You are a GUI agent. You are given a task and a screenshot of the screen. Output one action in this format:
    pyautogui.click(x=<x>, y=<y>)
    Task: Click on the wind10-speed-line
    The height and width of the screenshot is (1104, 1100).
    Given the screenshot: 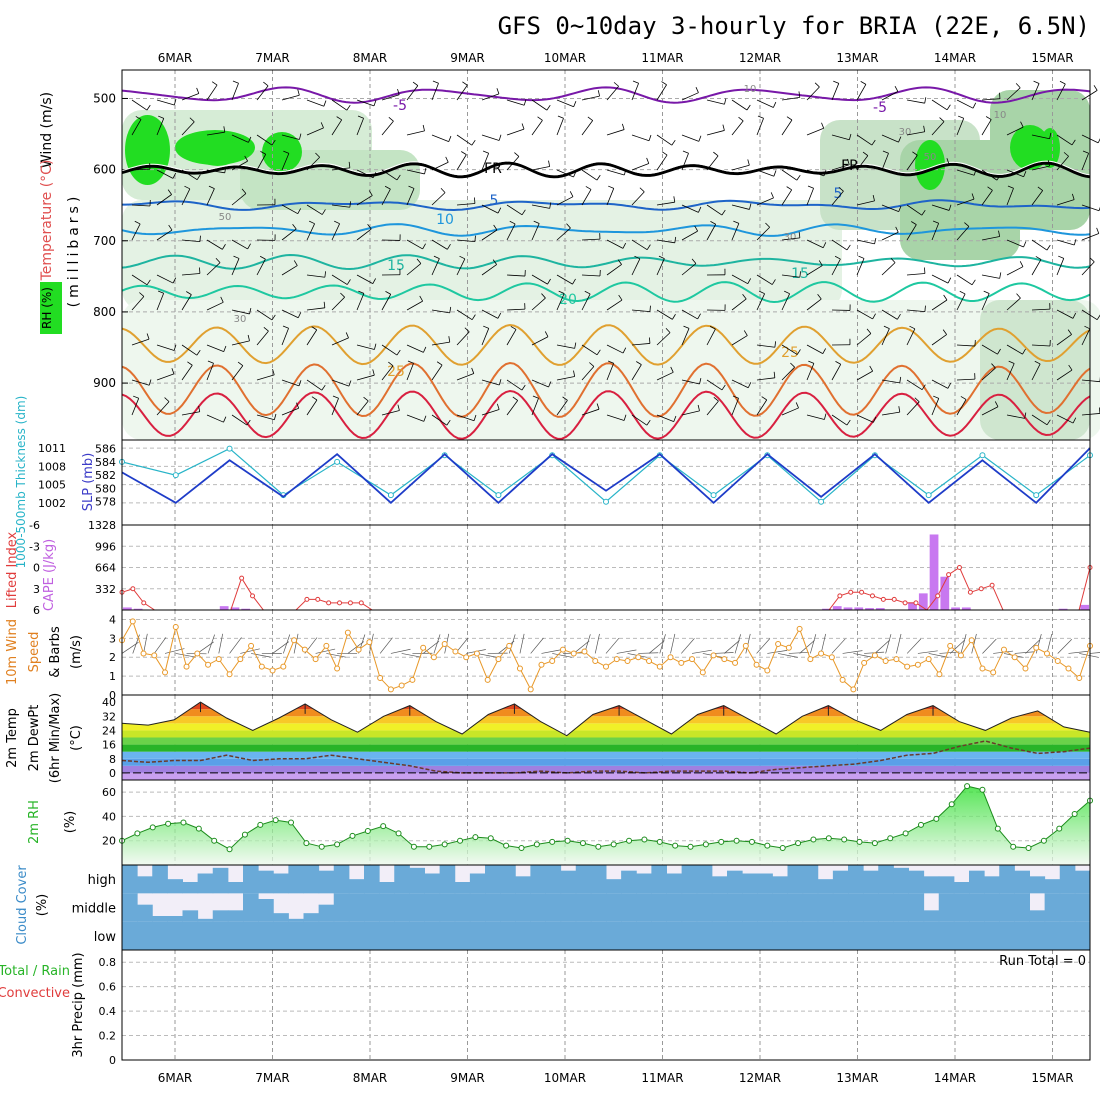 What is the action you would take?
    pyautogui.click(x=606, y=655)
    